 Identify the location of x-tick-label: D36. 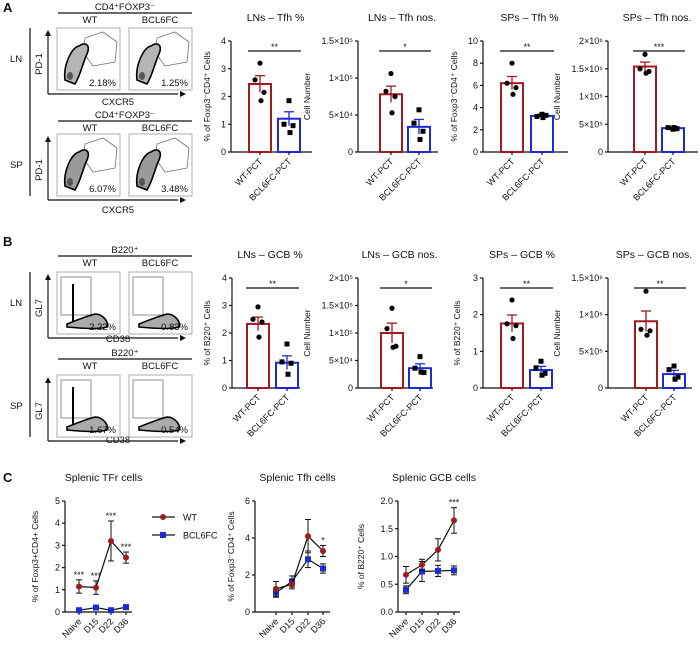
(318, 625).